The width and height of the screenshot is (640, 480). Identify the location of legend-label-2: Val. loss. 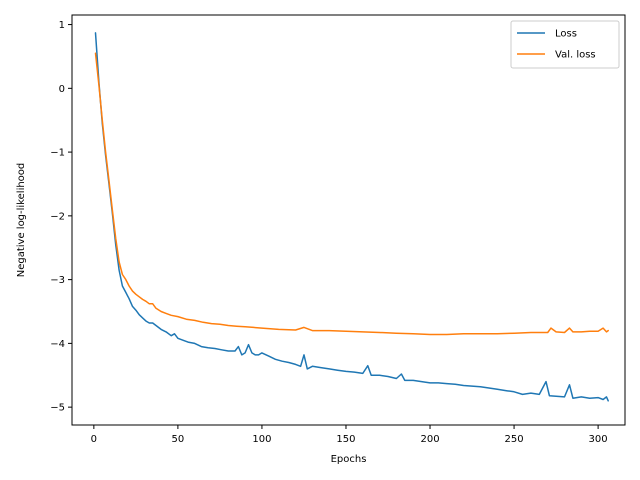
(575, 55).